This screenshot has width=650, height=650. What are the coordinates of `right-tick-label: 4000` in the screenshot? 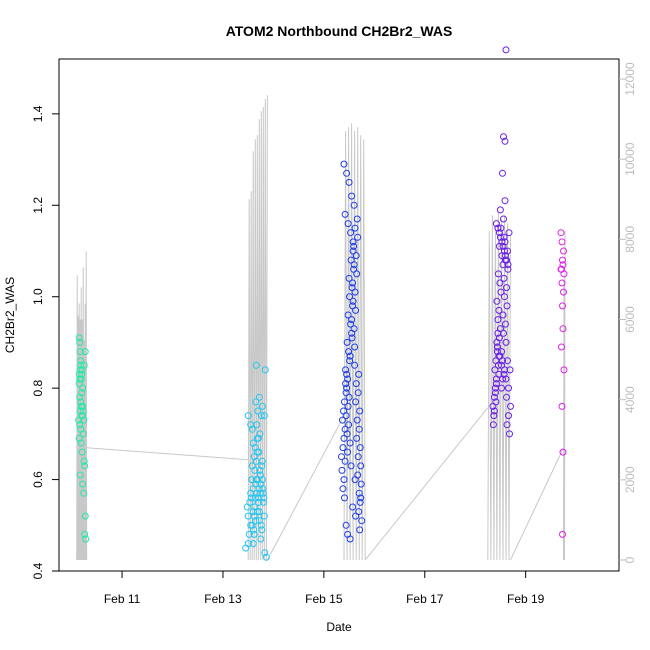 It's located at (630, 399).